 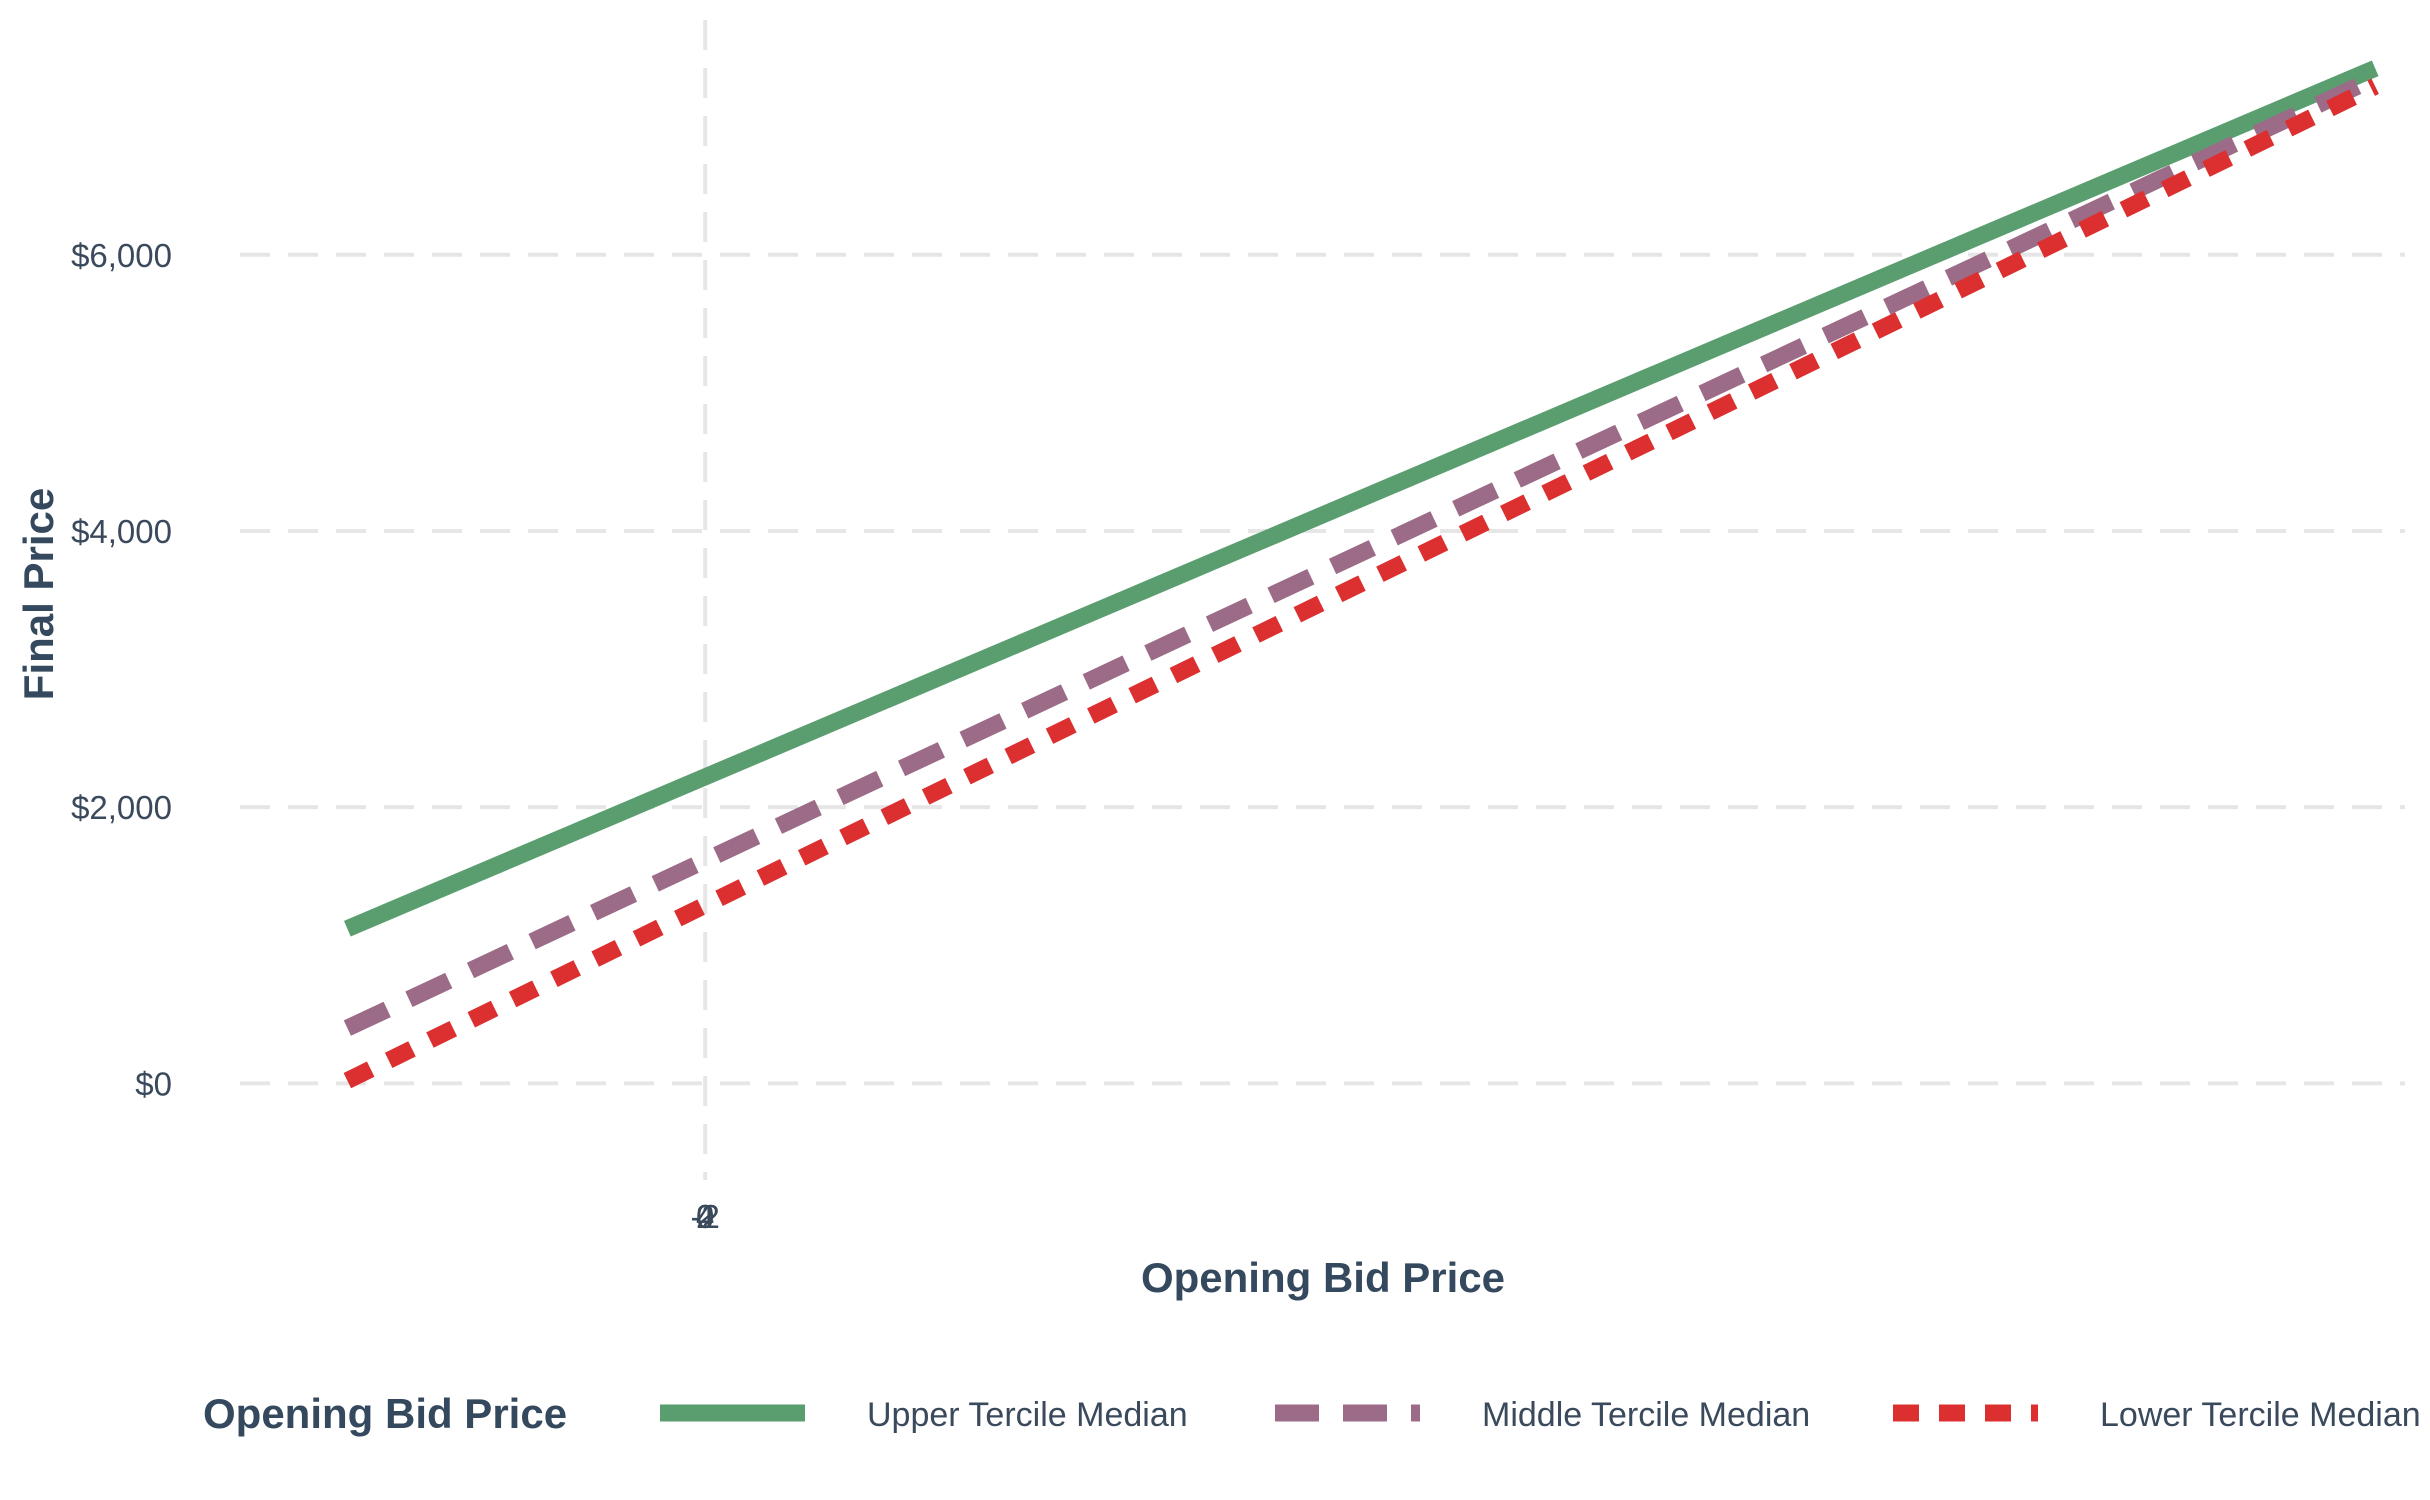 I want to click on legend-label-1: Upper Tercile Median, so click(x=1027, y=1415).